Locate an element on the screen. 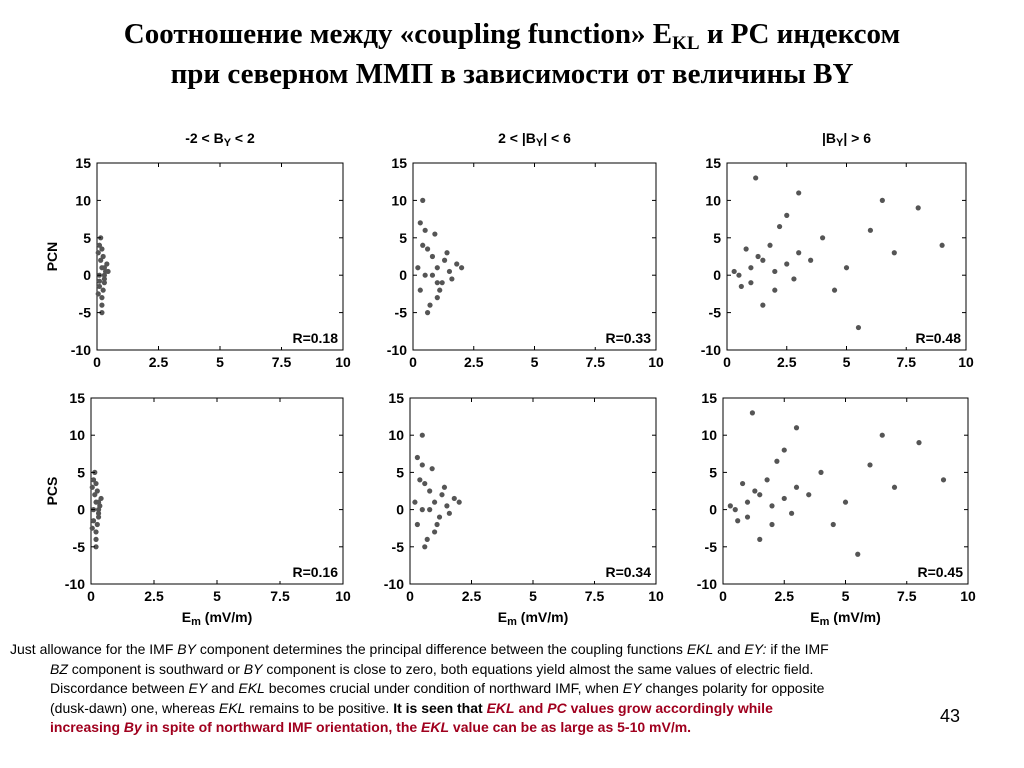  y-tick-label: -10 is located at coordinates (394, 584).